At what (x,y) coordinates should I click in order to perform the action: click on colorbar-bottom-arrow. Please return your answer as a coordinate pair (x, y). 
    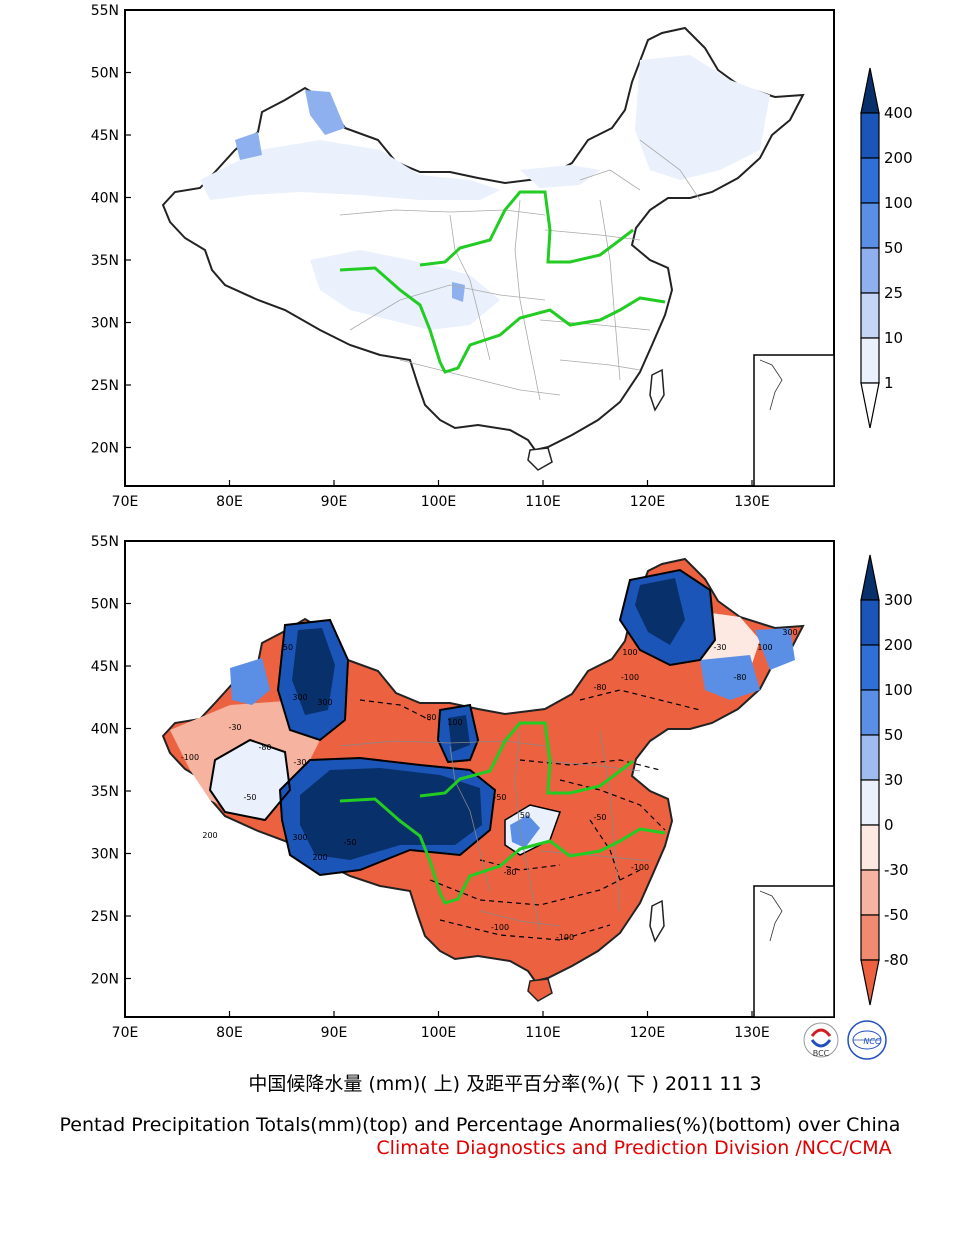
    Looking at the image, I should click on (870, 405).